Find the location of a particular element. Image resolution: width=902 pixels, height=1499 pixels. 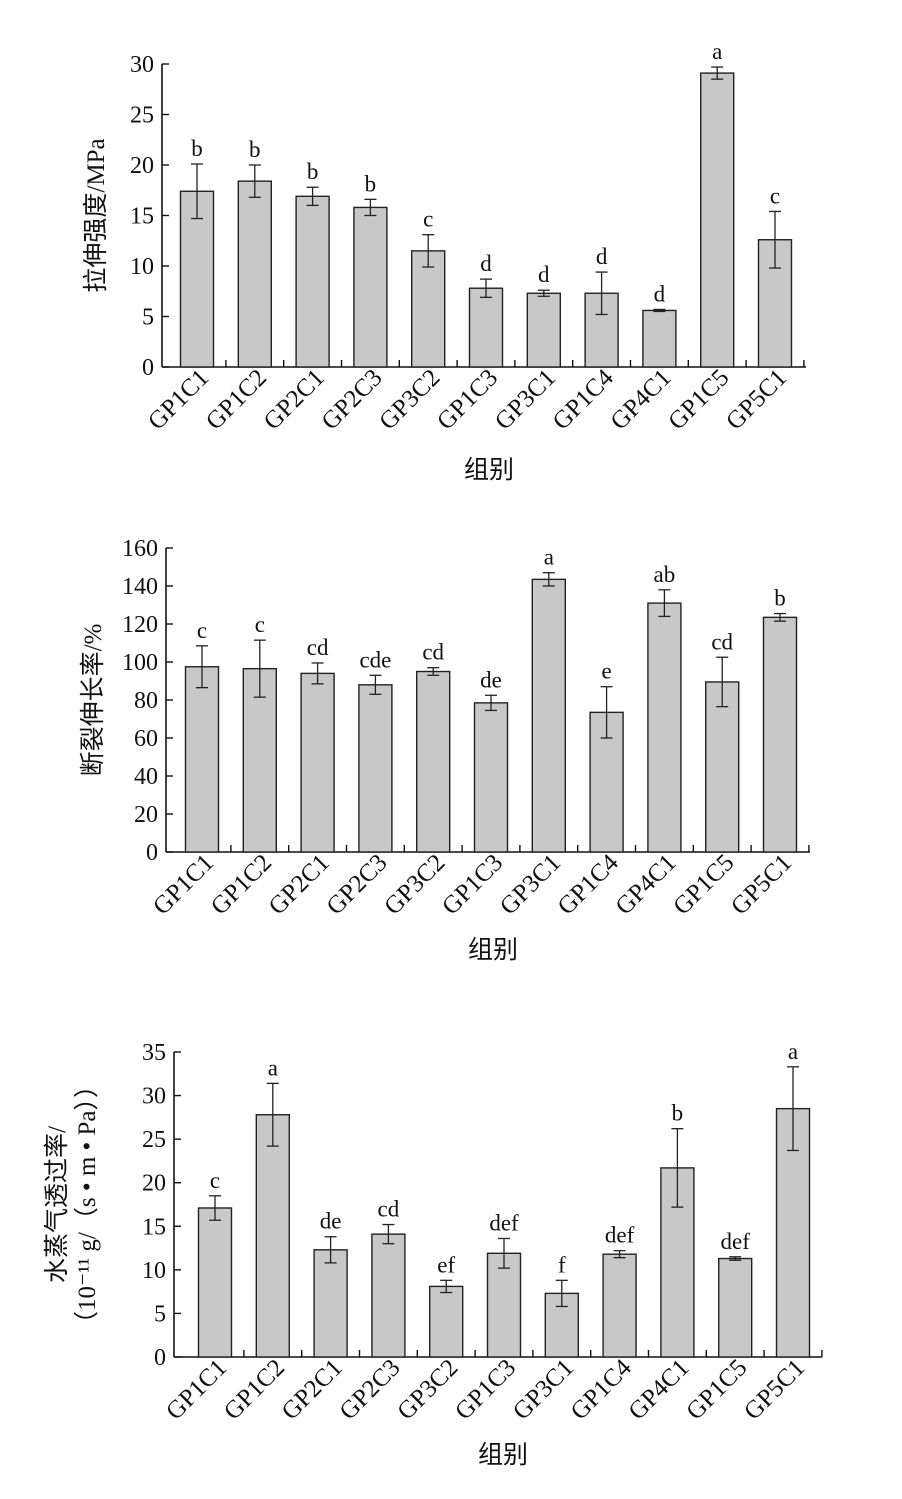

y-tick-label: 10 is located at coordinates (142, 267).